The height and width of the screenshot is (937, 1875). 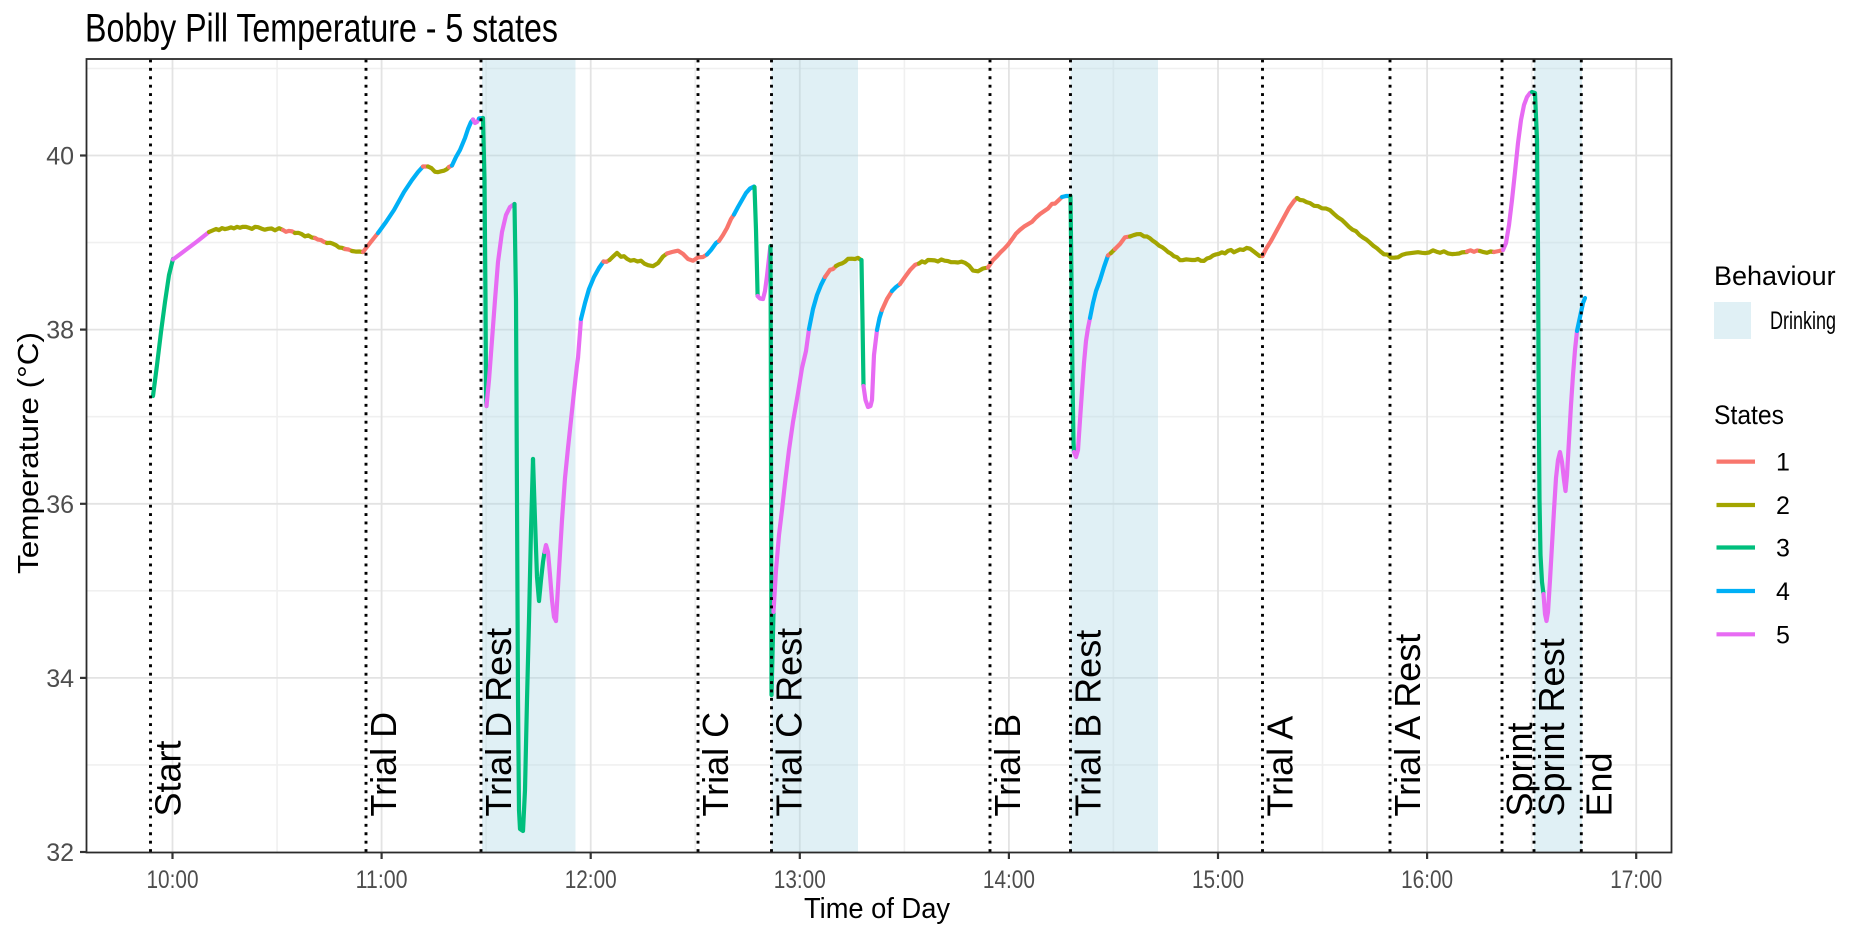 I want to click on svg-text: Temperature (°C), so click(x=29, y=453).